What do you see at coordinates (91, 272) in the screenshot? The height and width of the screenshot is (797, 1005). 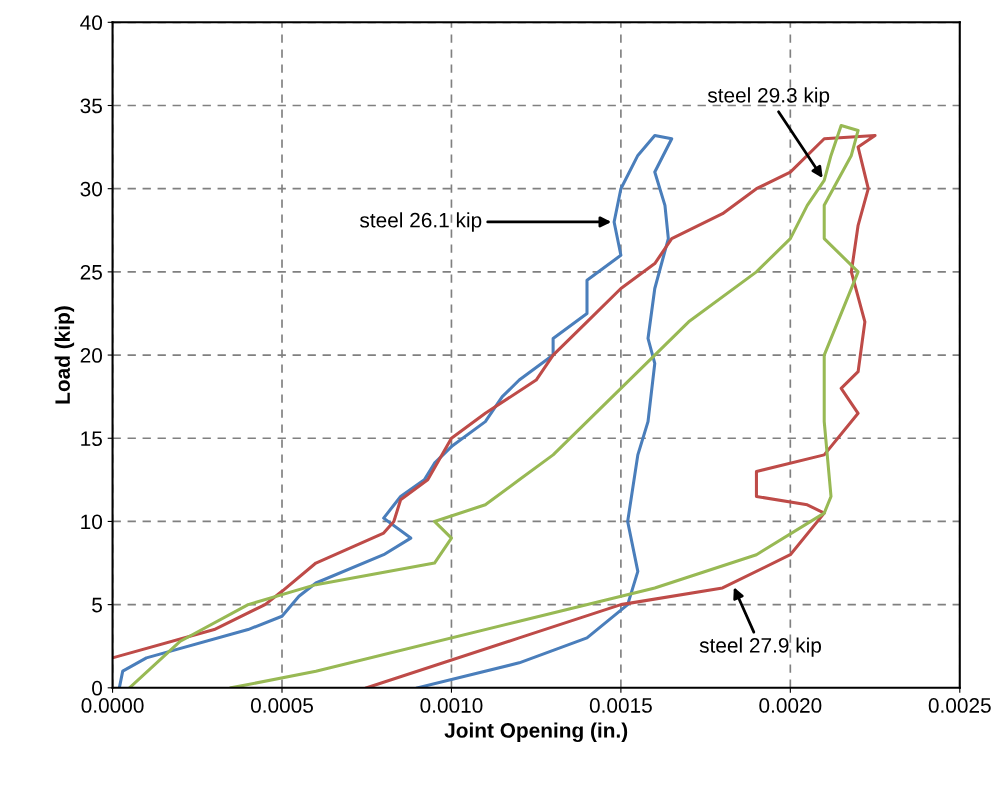 I see `y-tick-label: 25` at bounding box center [91, 272].